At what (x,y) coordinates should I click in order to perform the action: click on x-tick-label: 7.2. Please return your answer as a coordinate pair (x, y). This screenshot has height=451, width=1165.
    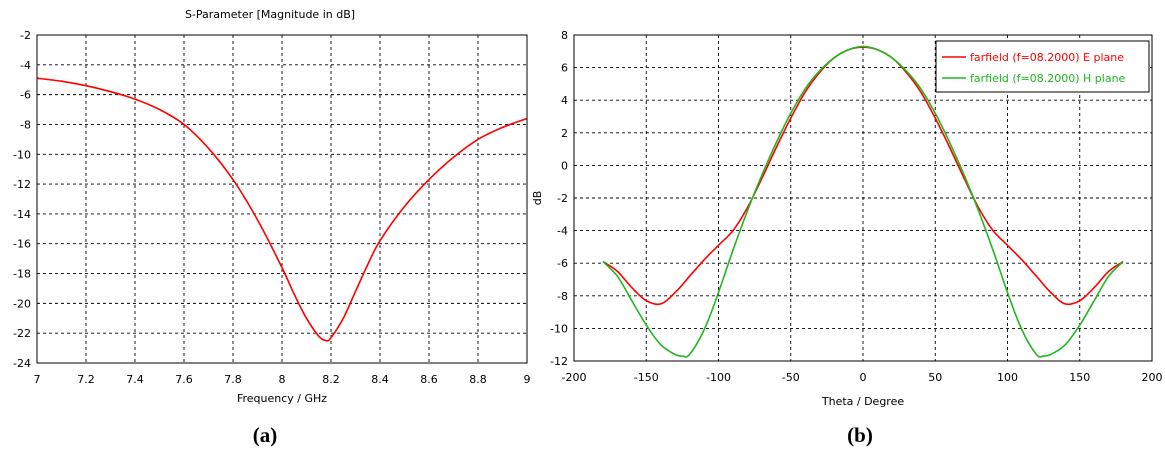
    Looking at the image, I should click on (86, 379).